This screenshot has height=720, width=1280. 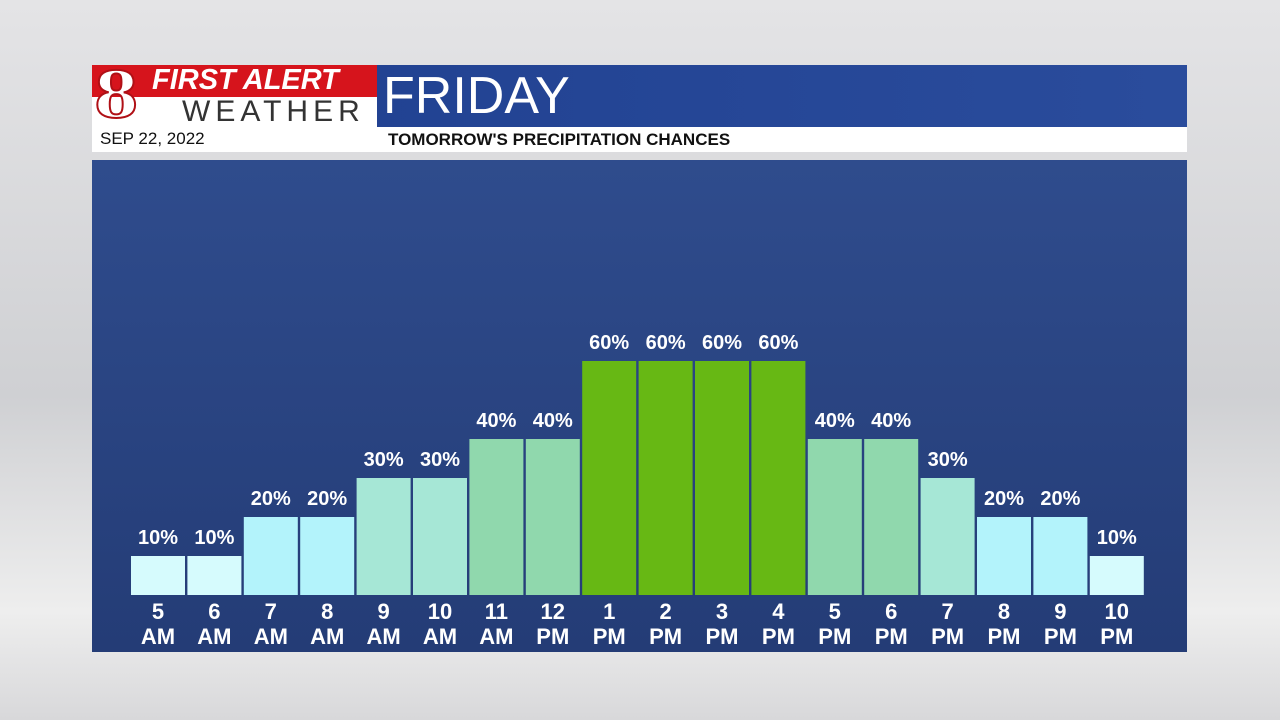 I want to click on brand-bottom: WEATHER, so click(x=273, y=111).